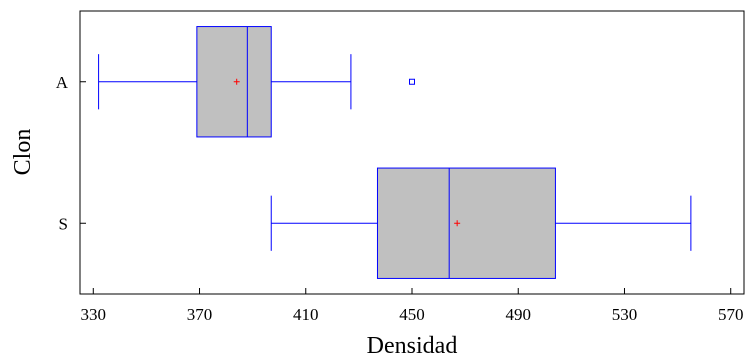 The image size is (747, 358). What do you see at coordinates (256, 82) in the screenshot?
I see `box-A` at bounding box center [256, 82].